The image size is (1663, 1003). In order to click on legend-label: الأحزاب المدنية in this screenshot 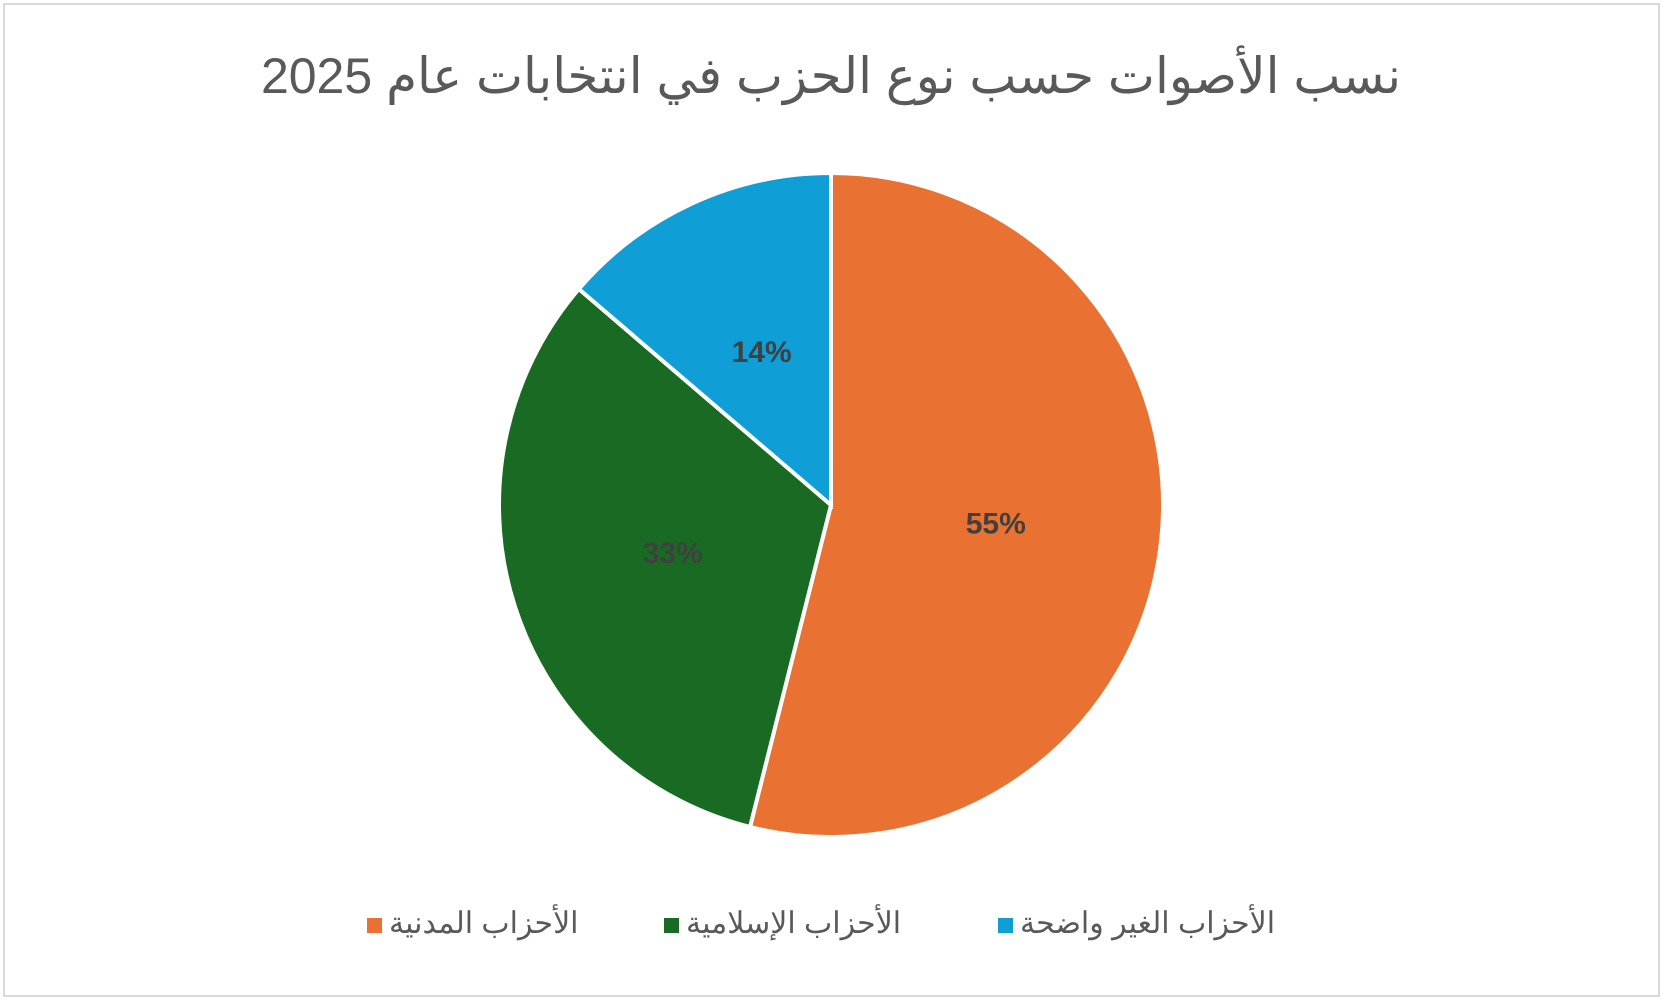, I will do `click(484, 923)`.